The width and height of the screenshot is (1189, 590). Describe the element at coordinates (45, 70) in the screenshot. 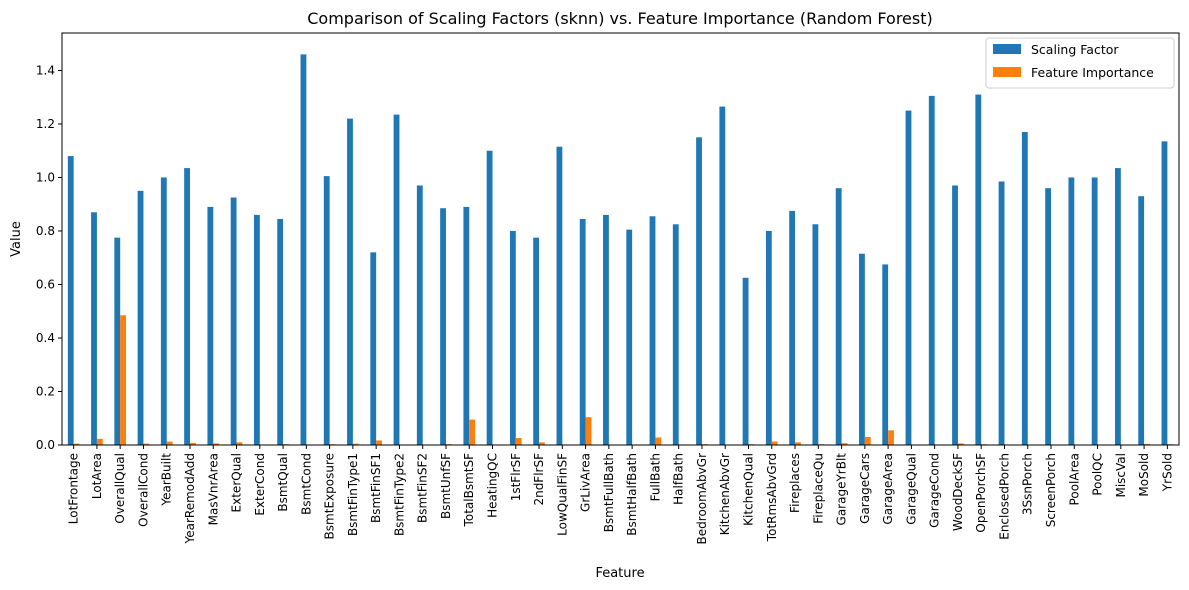

I see `y-tick-label: 1.4` at that location.